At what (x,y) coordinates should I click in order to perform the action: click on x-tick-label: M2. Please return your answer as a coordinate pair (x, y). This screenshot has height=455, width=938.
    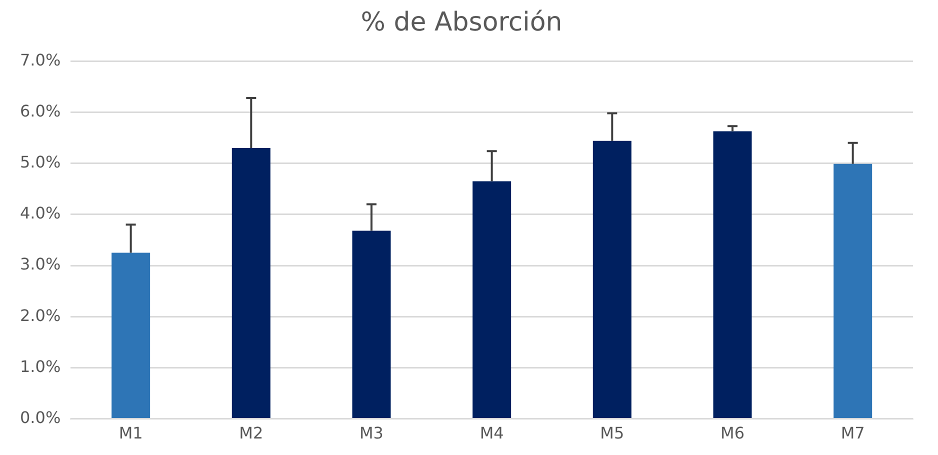
    Looking at the image, I should click on (251, 433).